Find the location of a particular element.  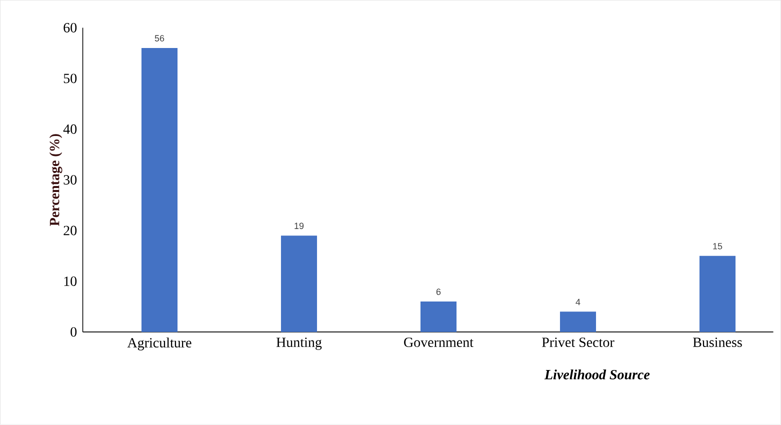

y-axis-title: Percentage (%) is located at coordinates (55, 180).